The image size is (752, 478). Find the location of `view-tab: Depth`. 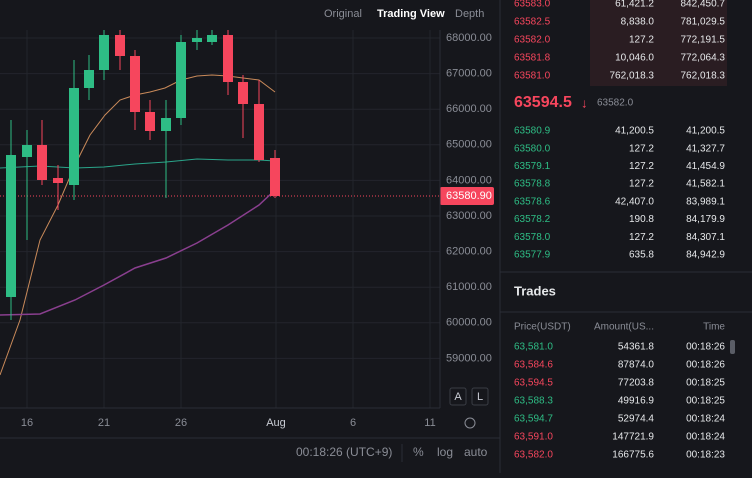

view-tab: Depth is located at coordinates (469, 14).